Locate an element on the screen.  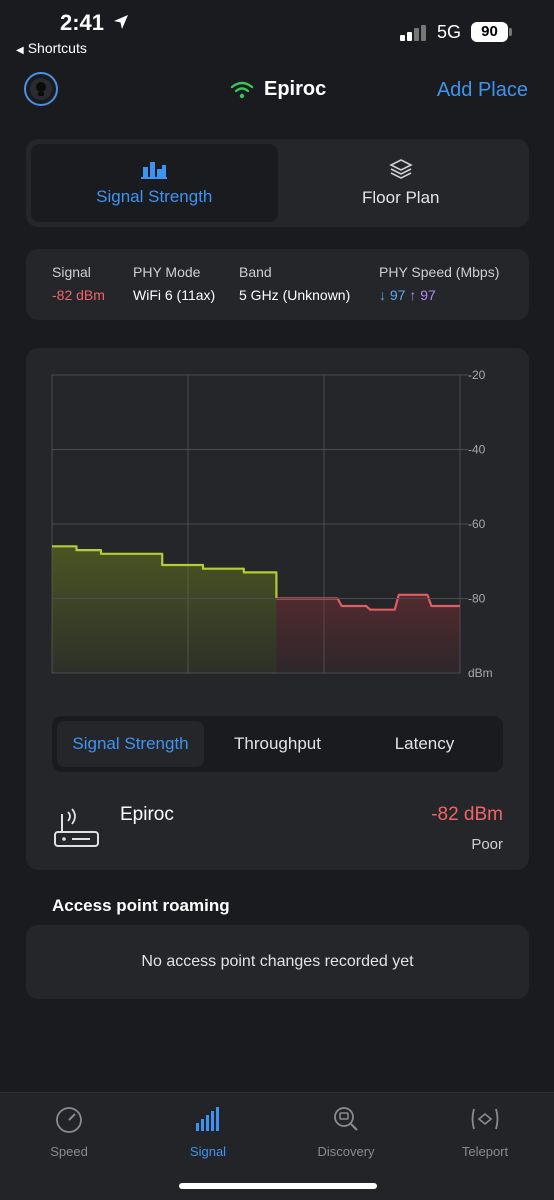
network-type: 5G is located at coordinates (449, 32).